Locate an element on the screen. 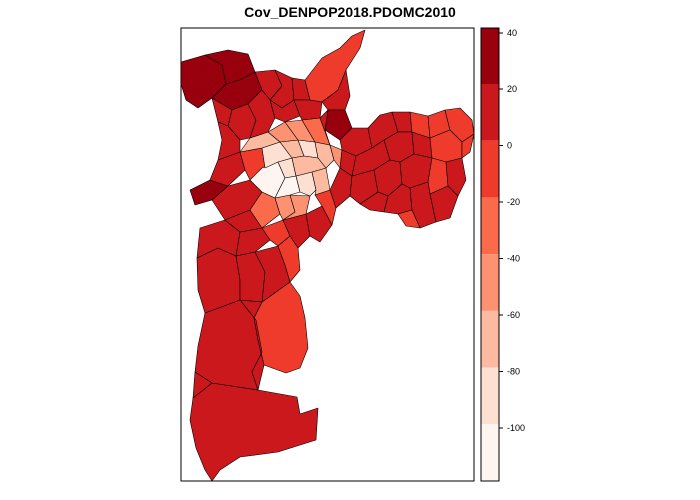 This screenshot has height=500, width=700. district-far-south is located at coordinates (254, 432).